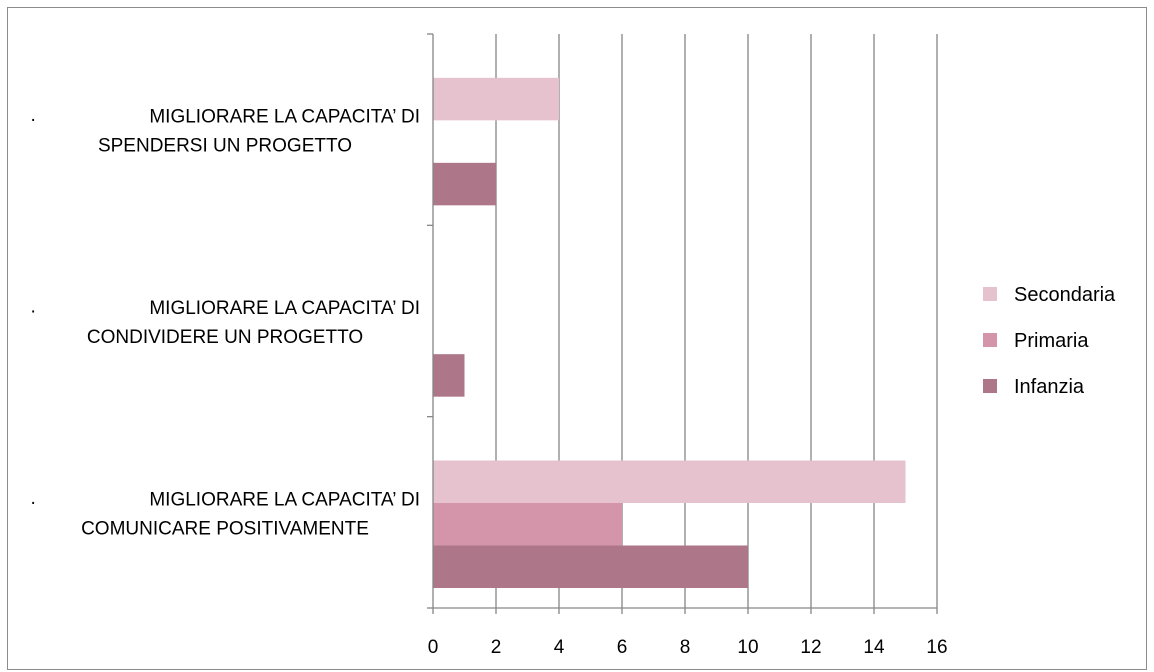  What do you see at coordinates (990, 340) in the screenshot?
I see `legend-swatch-primaria` at bounding box center [990, 340].